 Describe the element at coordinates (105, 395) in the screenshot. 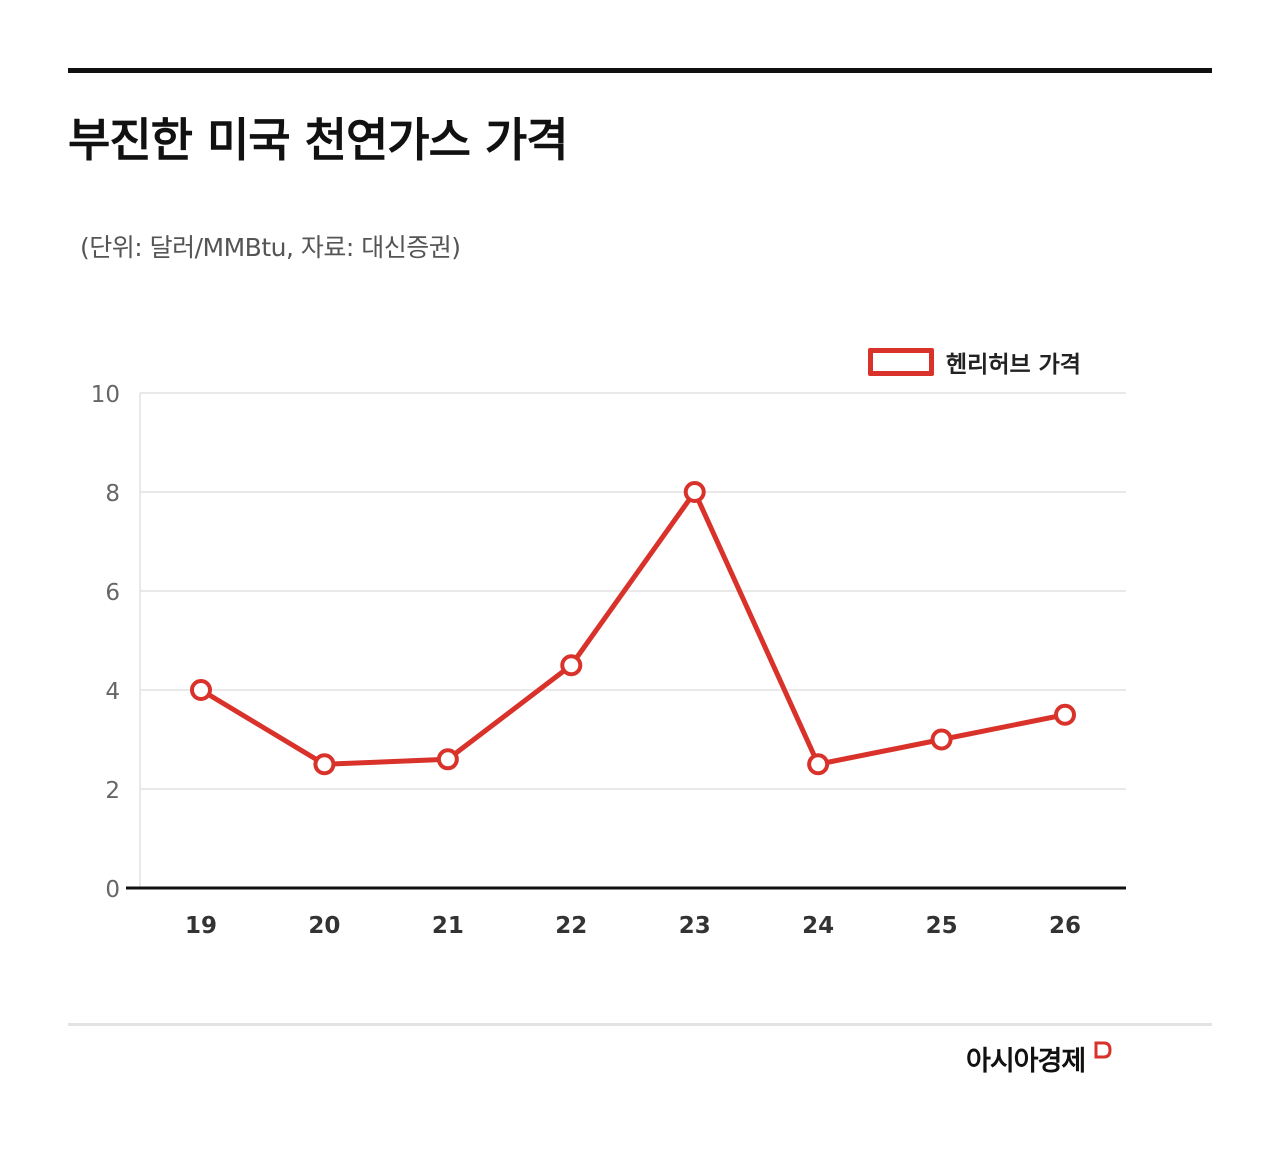

I see `y-tick-label: 10` at that location.